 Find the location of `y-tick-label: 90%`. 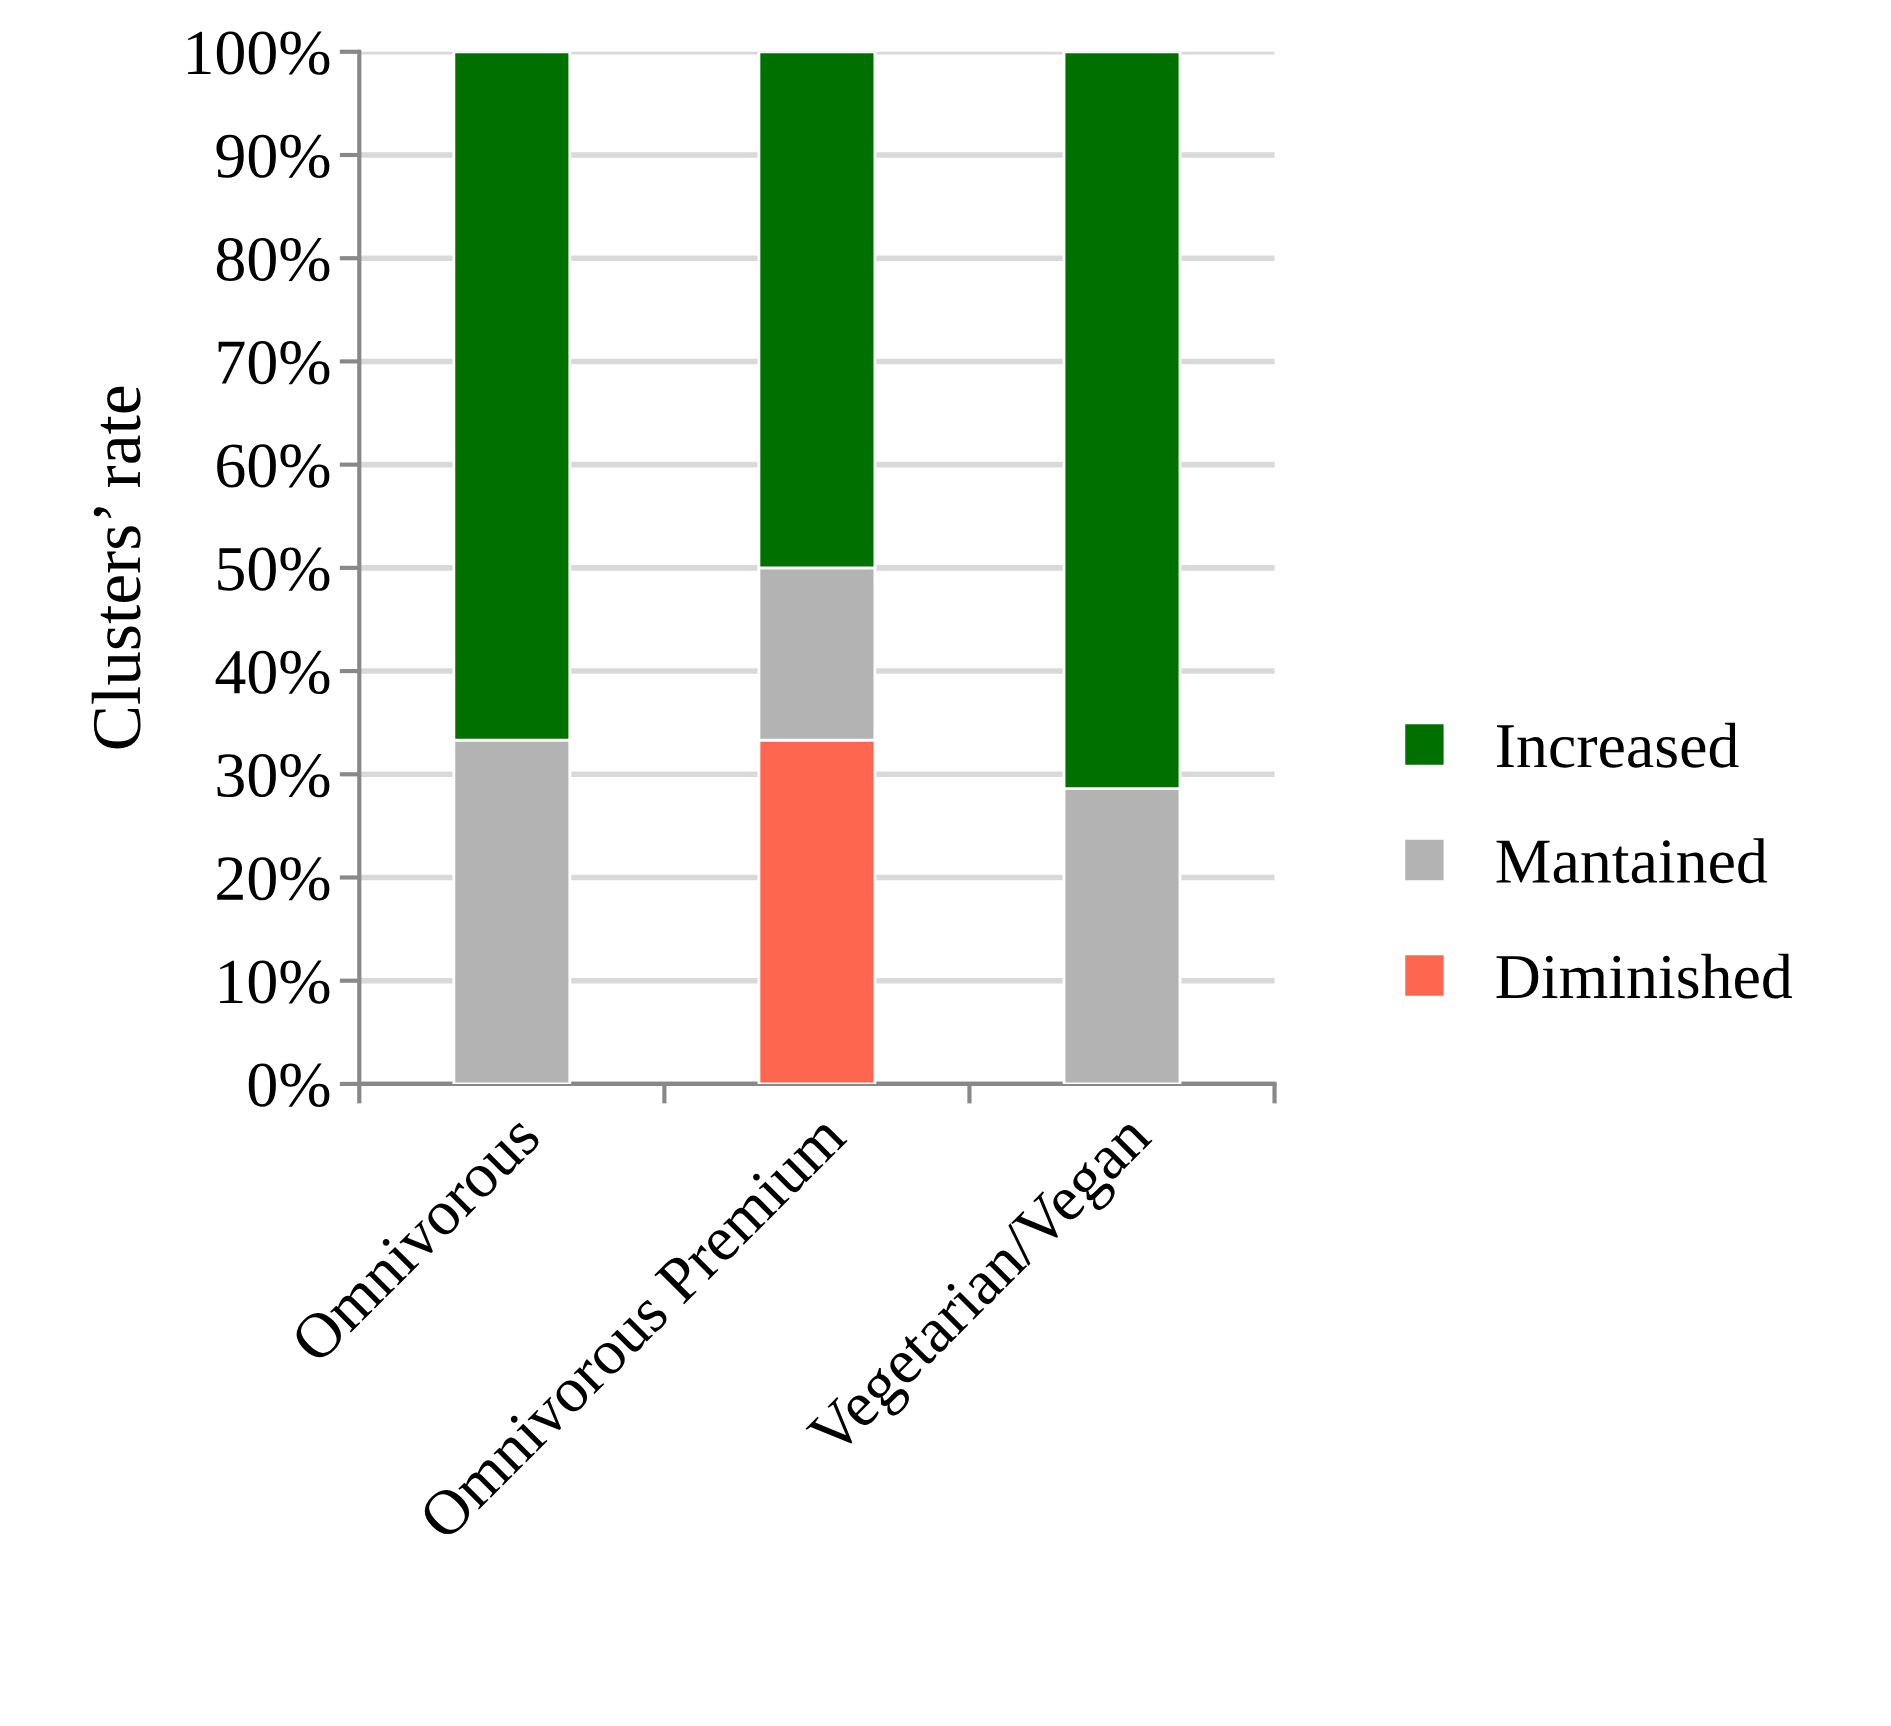

y-tick-label: 90% is located at coordinates (273, 156).